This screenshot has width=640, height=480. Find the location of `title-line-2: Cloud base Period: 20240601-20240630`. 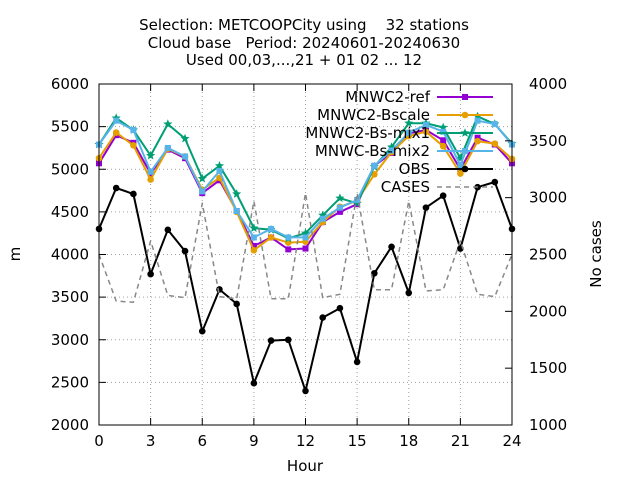

title-line-2: Cloud base Period: 20240601-20240630 is located at coordinates (304, 43).